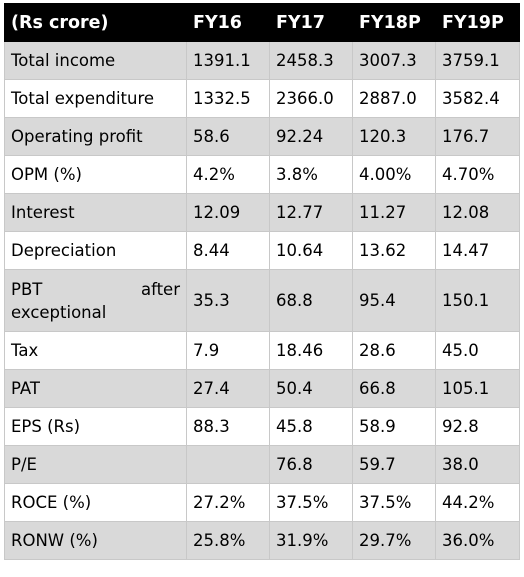  What do you see at coordinates (228, 300) in the screenshot?
I see `cell-fy16: 35.3` at bounding box center [228, 300].